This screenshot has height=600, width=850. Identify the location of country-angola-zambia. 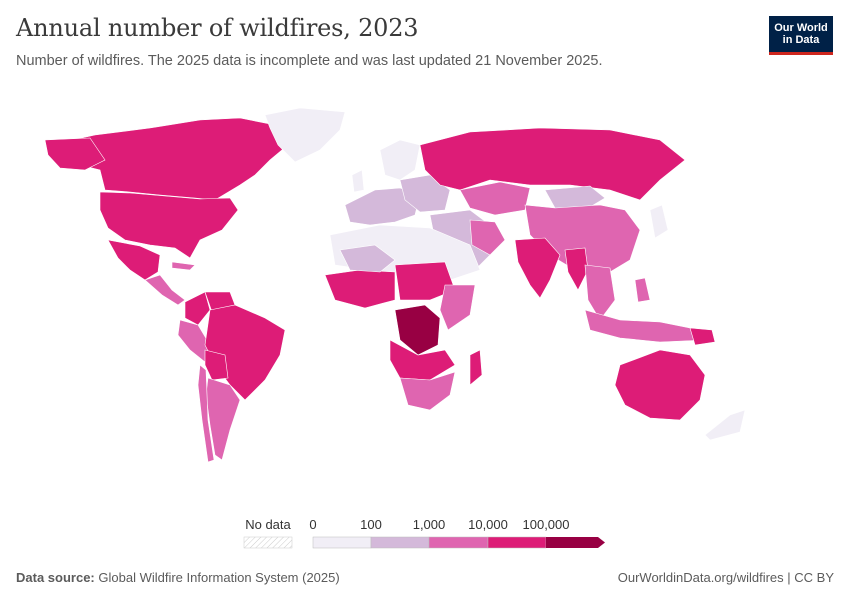
(422, 360).